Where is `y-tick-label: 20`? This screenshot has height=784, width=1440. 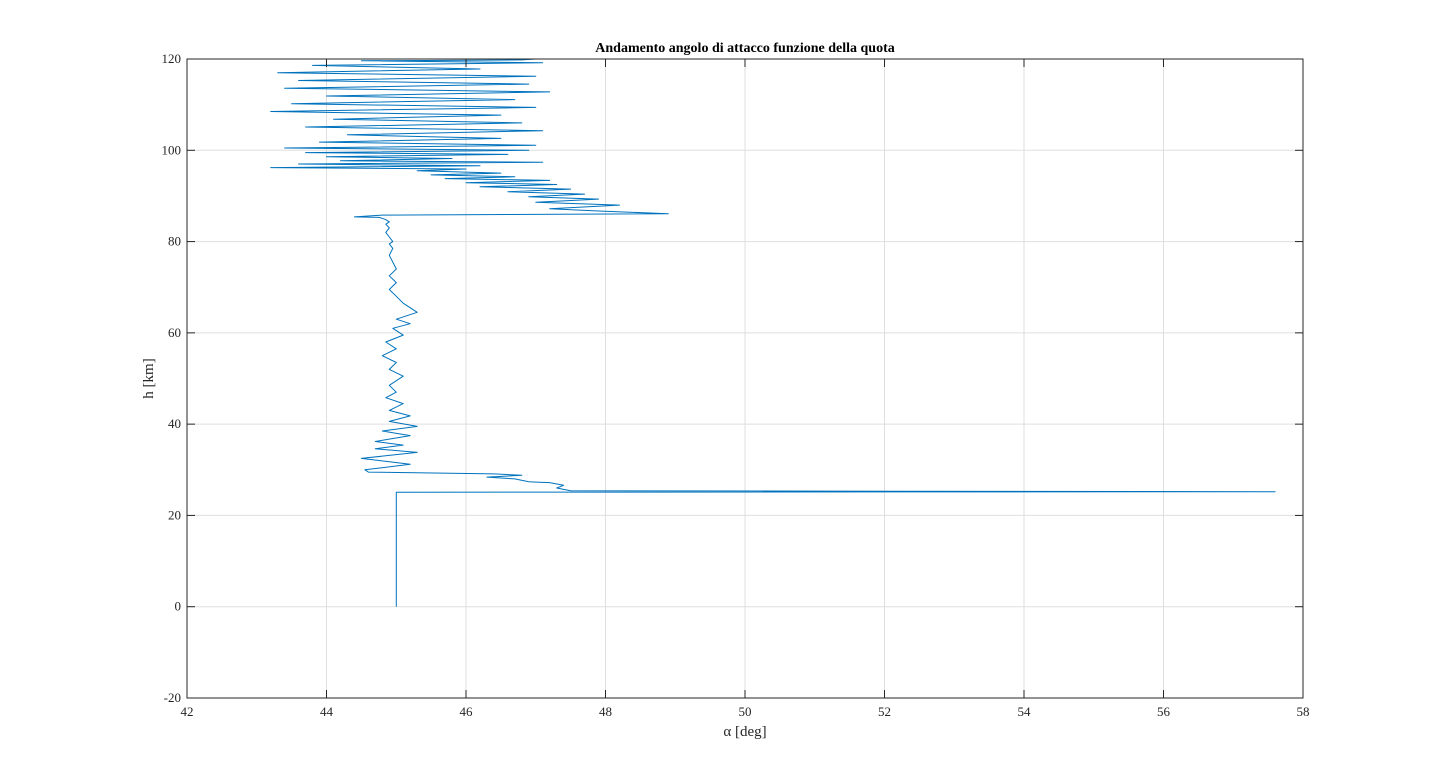 y-tick-label: 20 is located at coordinates (174, 514).